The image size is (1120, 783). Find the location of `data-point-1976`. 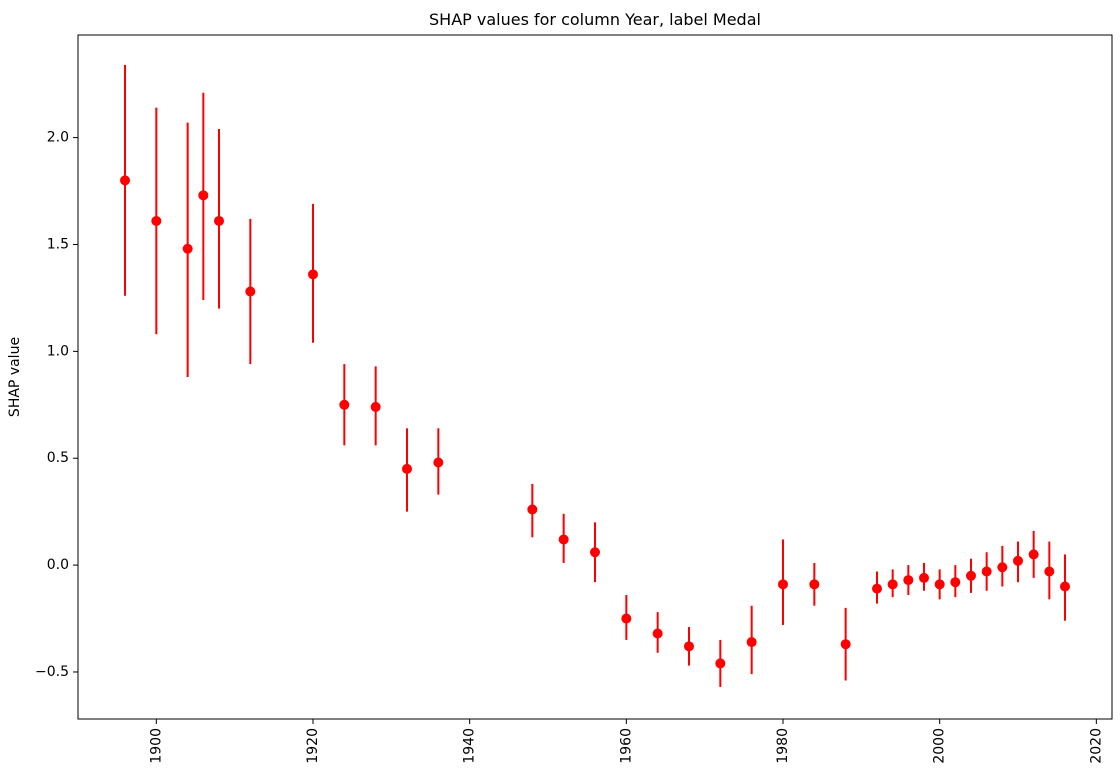

data-point-1976 is located at coordinates (751, 640).